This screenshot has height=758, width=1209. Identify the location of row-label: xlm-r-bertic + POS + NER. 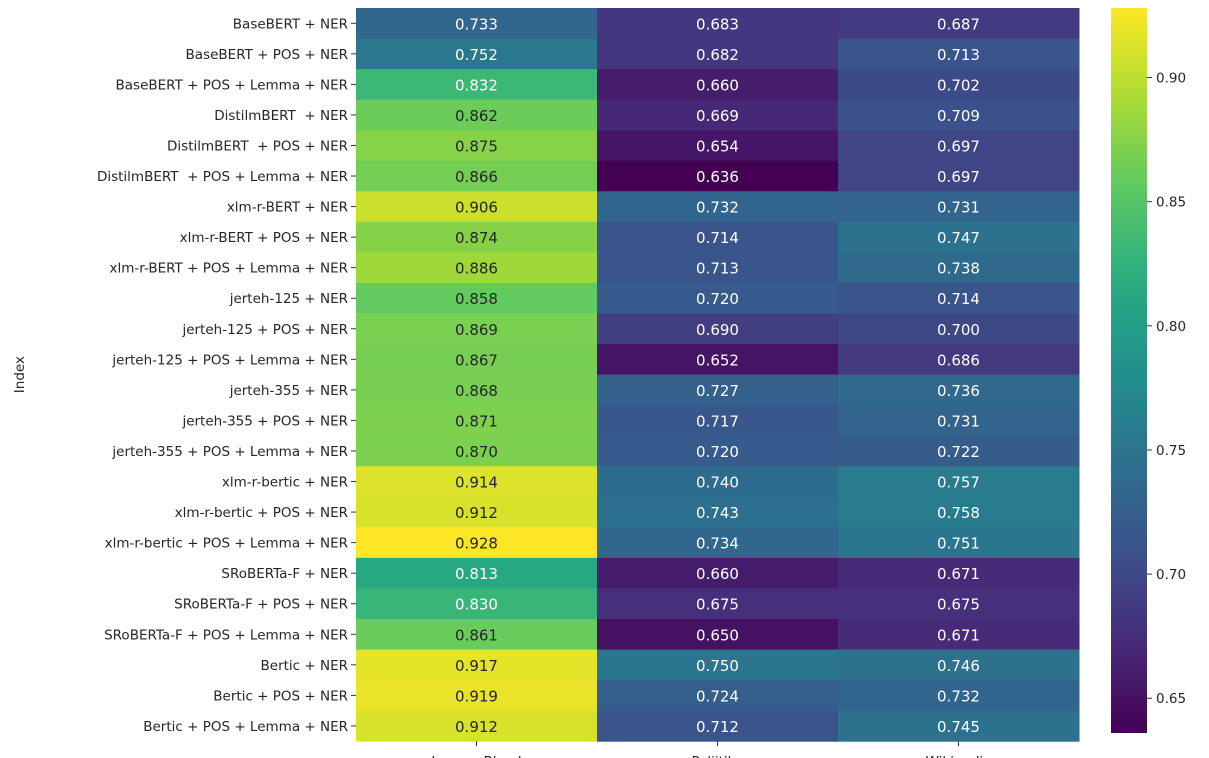
(261, 513).